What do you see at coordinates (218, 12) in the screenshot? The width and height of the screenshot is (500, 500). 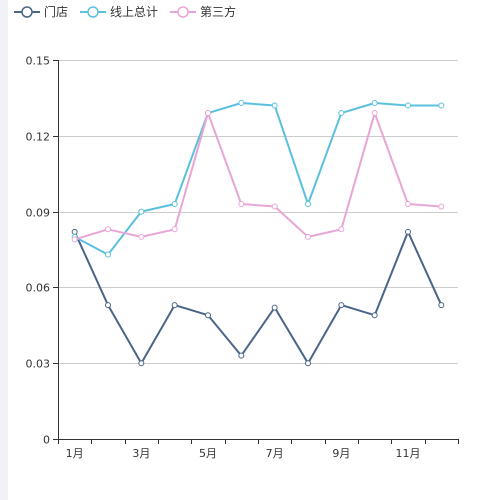 I see `legend-label-series-2: 第三方` at bounding box center [218, 12].